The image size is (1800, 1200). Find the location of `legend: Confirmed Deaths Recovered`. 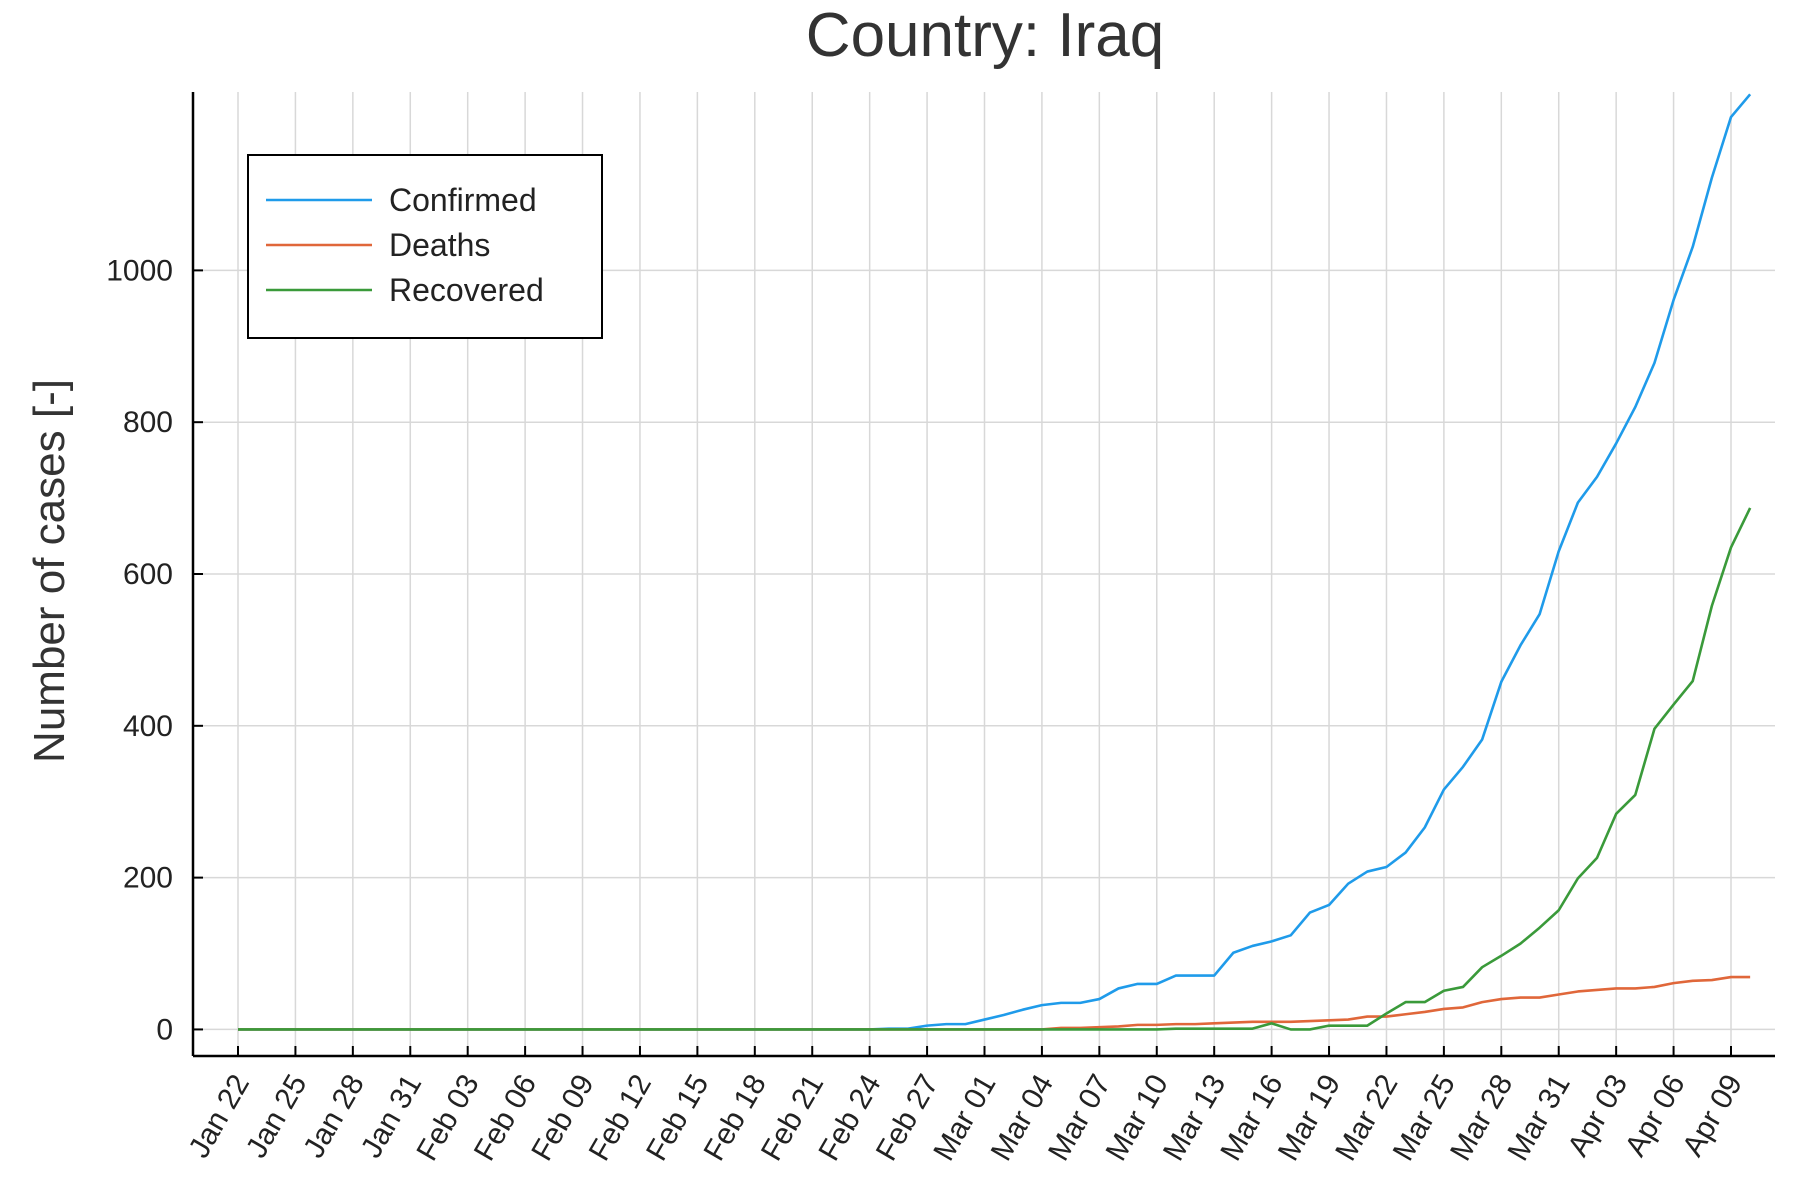

legend: Confirmed Deaths Recovered is located at coordinates (425, 246).